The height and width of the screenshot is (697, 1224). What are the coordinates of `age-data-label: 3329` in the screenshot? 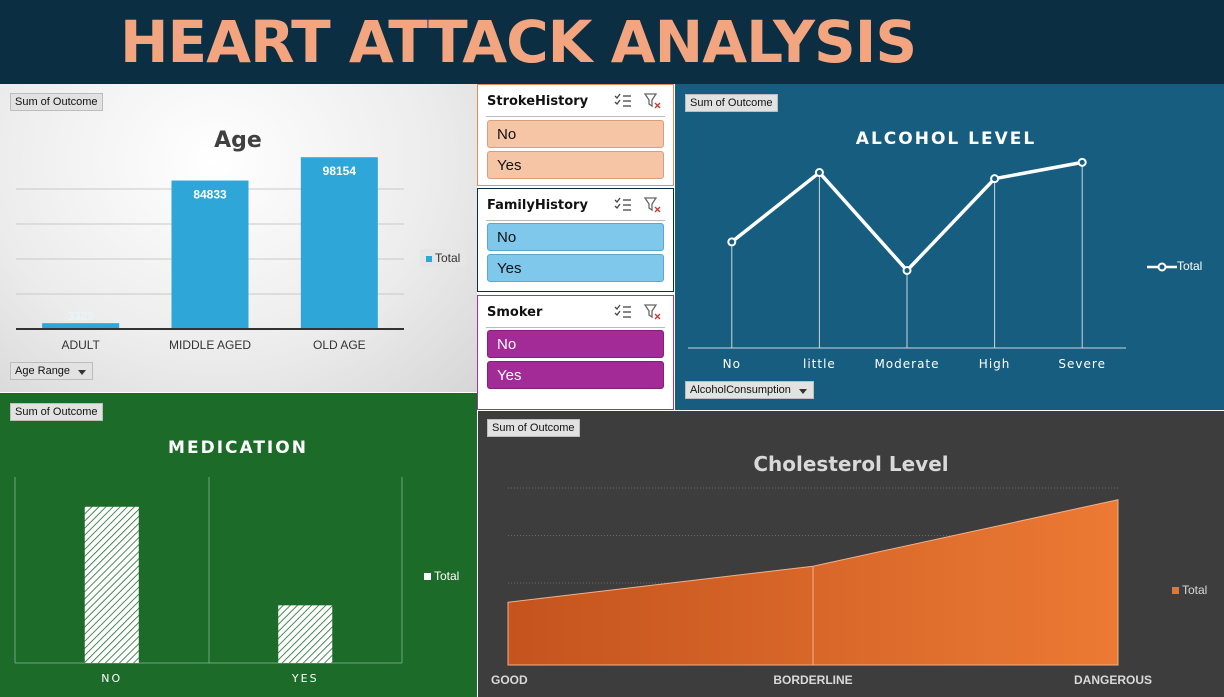 It's located at (80, 316).